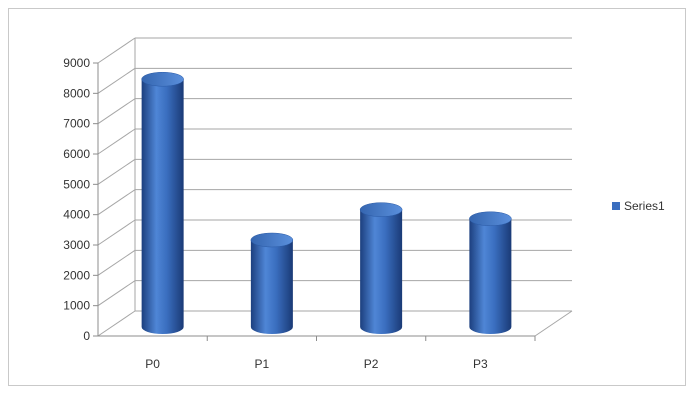 The width and height of the screenshot is (695, 393). Describe the element at coordinates (76, 184) in the screenshot. I see `y-tick-label: 5000` at that location.